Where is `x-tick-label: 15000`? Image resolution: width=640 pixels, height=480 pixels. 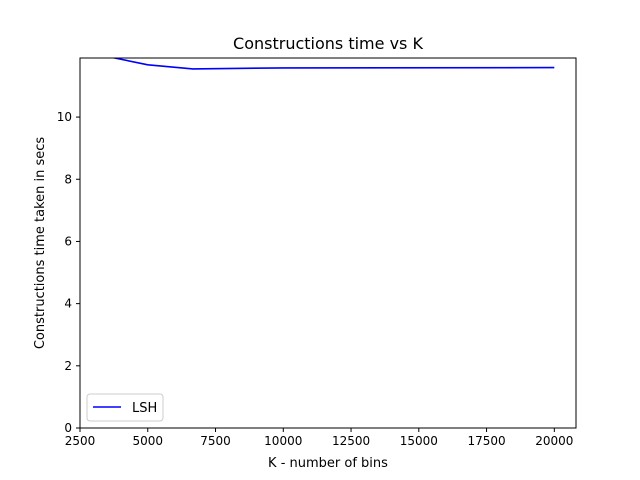
x-tick-label: 15000 is located at coordinates (419, 441).